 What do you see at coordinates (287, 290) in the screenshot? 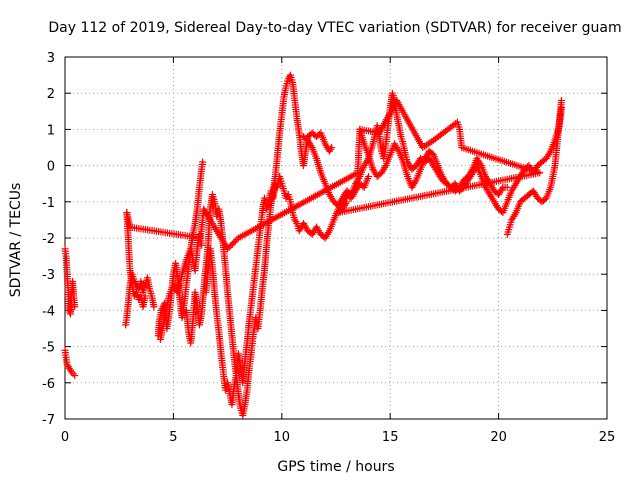
I see `series-track-h` at bounding box center [287, 290].